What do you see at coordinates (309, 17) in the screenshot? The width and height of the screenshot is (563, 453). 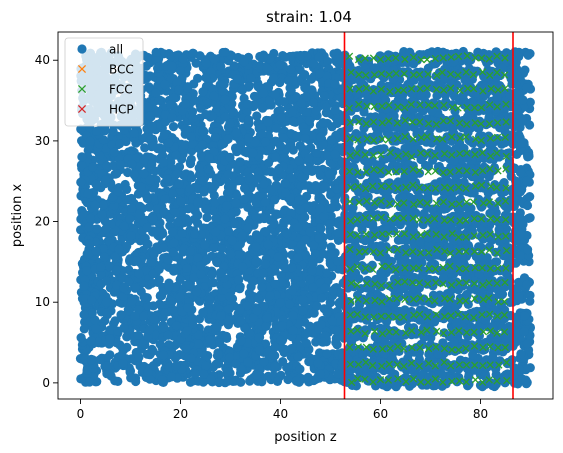 I see `chart-title: strain: 1.04` at bounding box center [309, 17].